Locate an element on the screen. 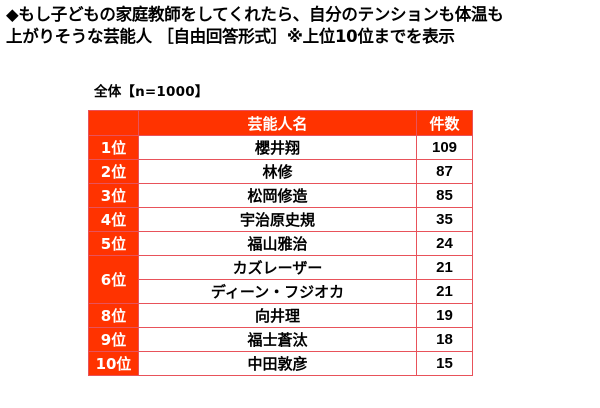 The width and height of the screenshot is (600, 408). header-count: 件数 is located at coordinates (444, 123).